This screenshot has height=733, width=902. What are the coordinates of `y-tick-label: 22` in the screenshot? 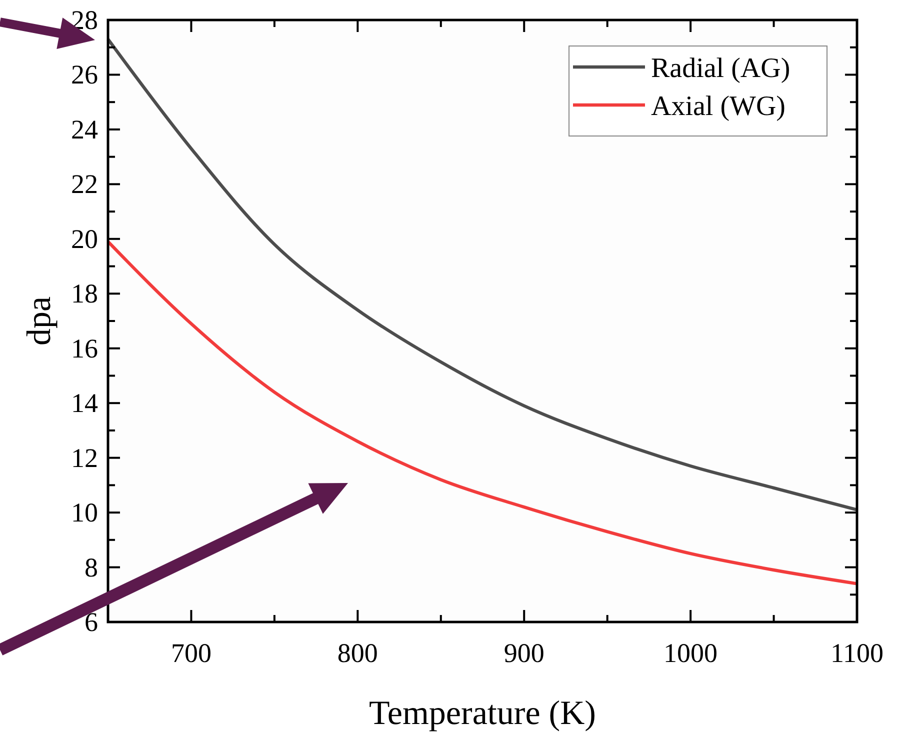 It's located at (84, 184).